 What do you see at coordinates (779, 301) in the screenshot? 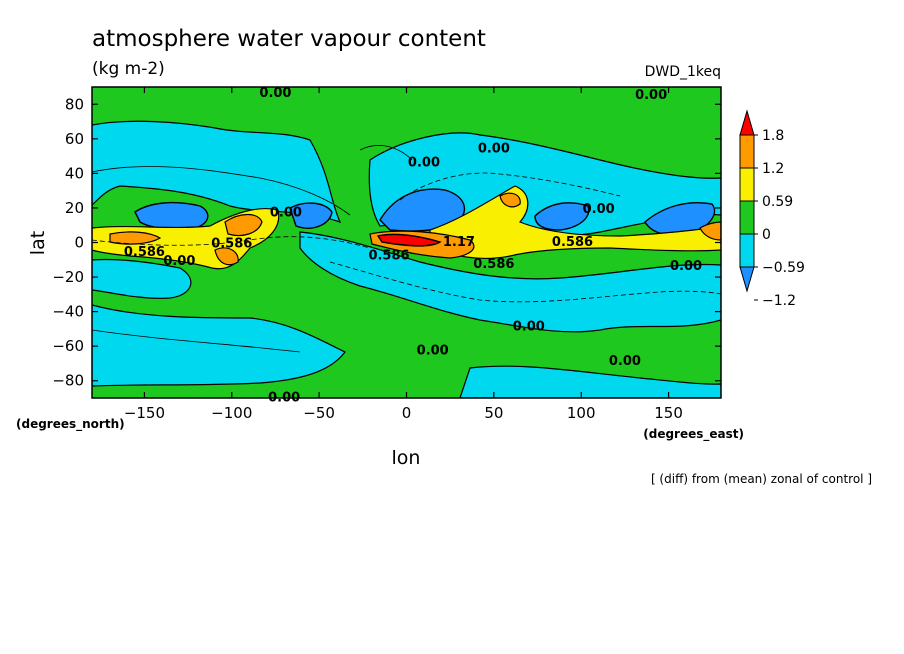
I see `colorbar-label: −1.2` at bounding box center [779, 301].